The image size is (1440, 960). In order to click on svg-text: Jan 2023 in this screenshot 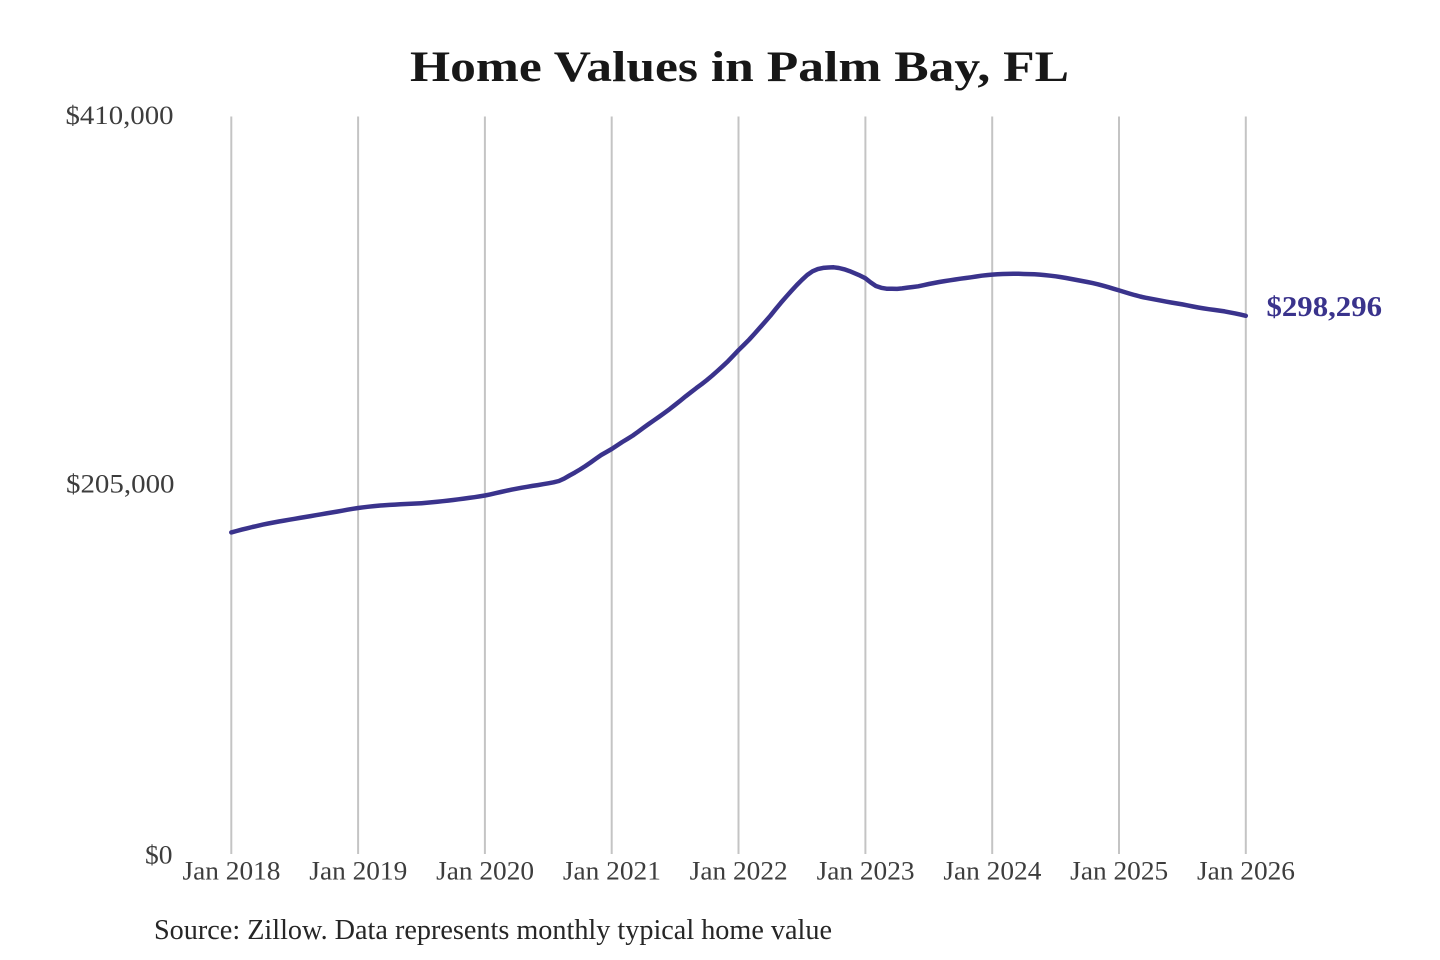, I will do `click(866, 871)`.